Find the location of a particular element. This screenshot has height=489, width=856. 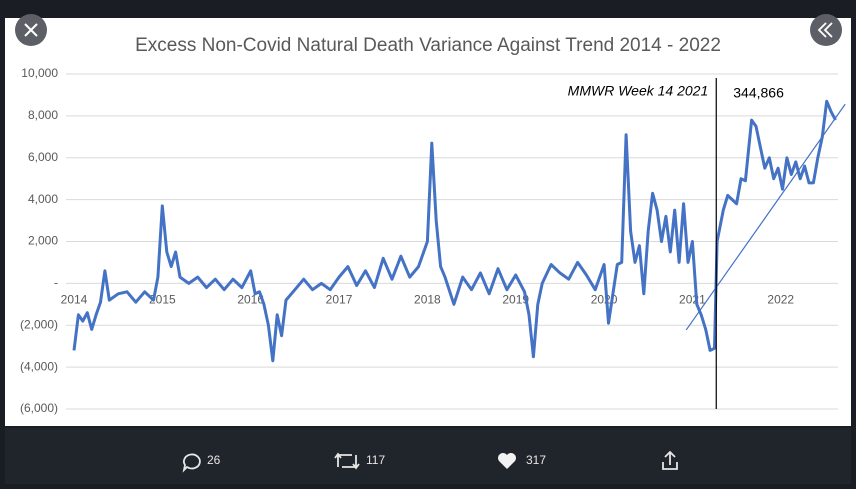

y-tick-label: (6,000) is located at coordinates (39, 408).